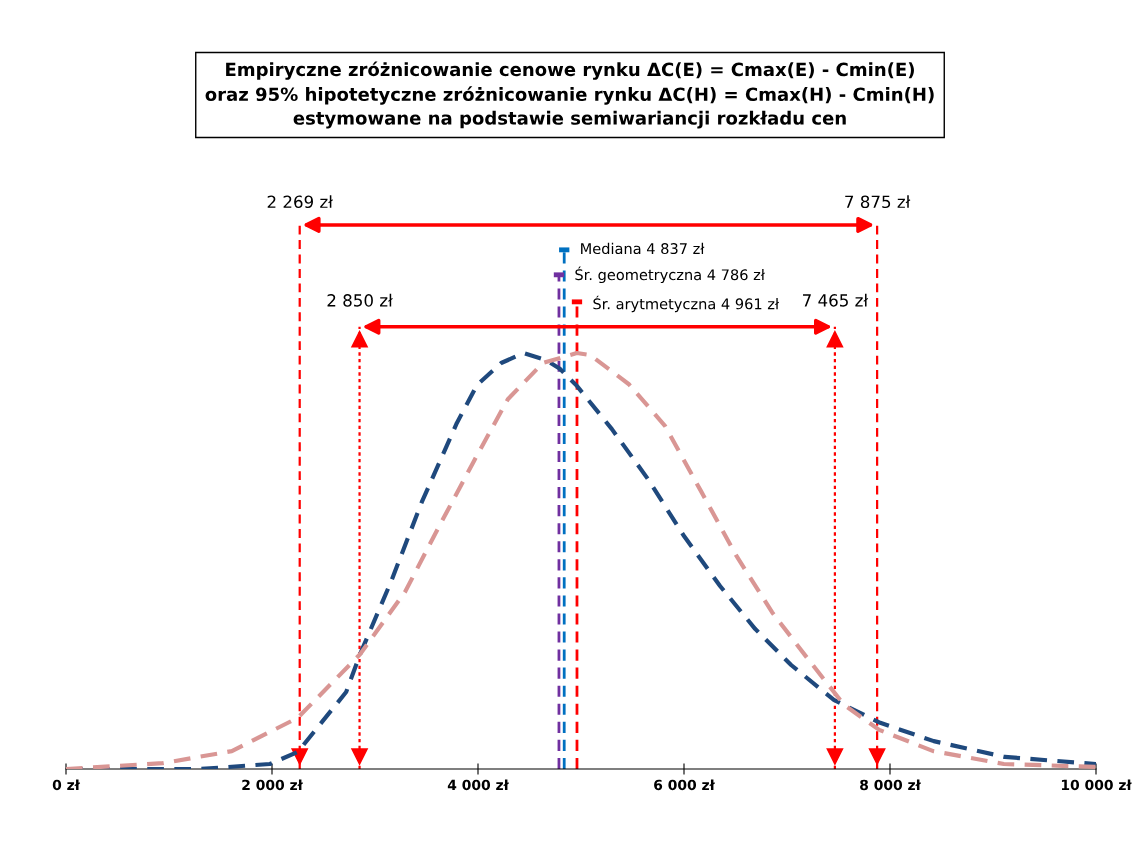 This screenshot has height=842, width=1140. Describe the element at coordinates (643, 248) in the screenshot. I see `ref-line-label: Mediana 4 837 zł` at that location.